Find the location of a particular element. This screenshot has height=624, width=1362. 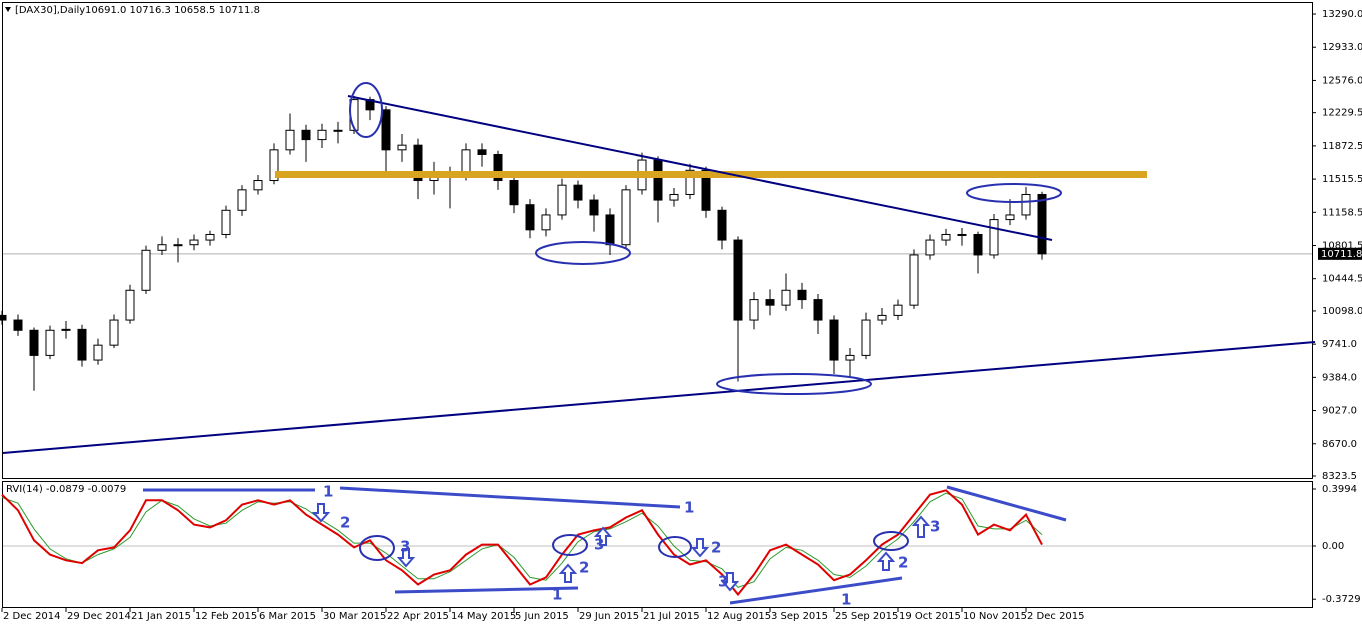

x-tick-label: 25 Sep 2015 is located at coordinates (866, 616).